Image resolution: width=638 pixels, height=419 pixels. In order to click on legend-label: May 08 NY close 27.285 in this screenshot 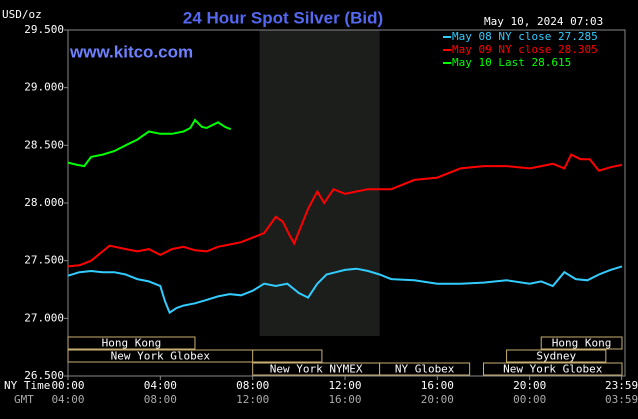, I will do `click(525, 36)`.